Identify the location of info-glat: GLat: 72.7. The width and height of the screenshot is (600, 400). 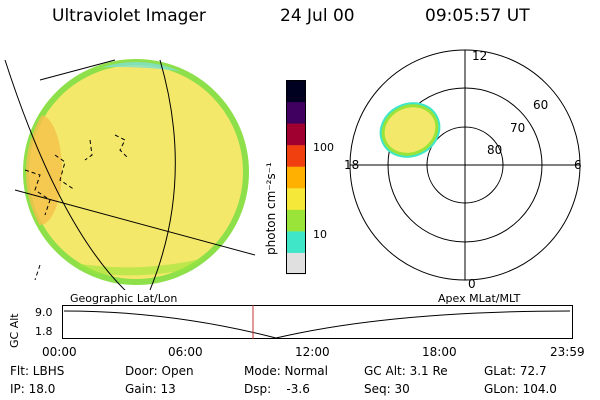
(515, 371).